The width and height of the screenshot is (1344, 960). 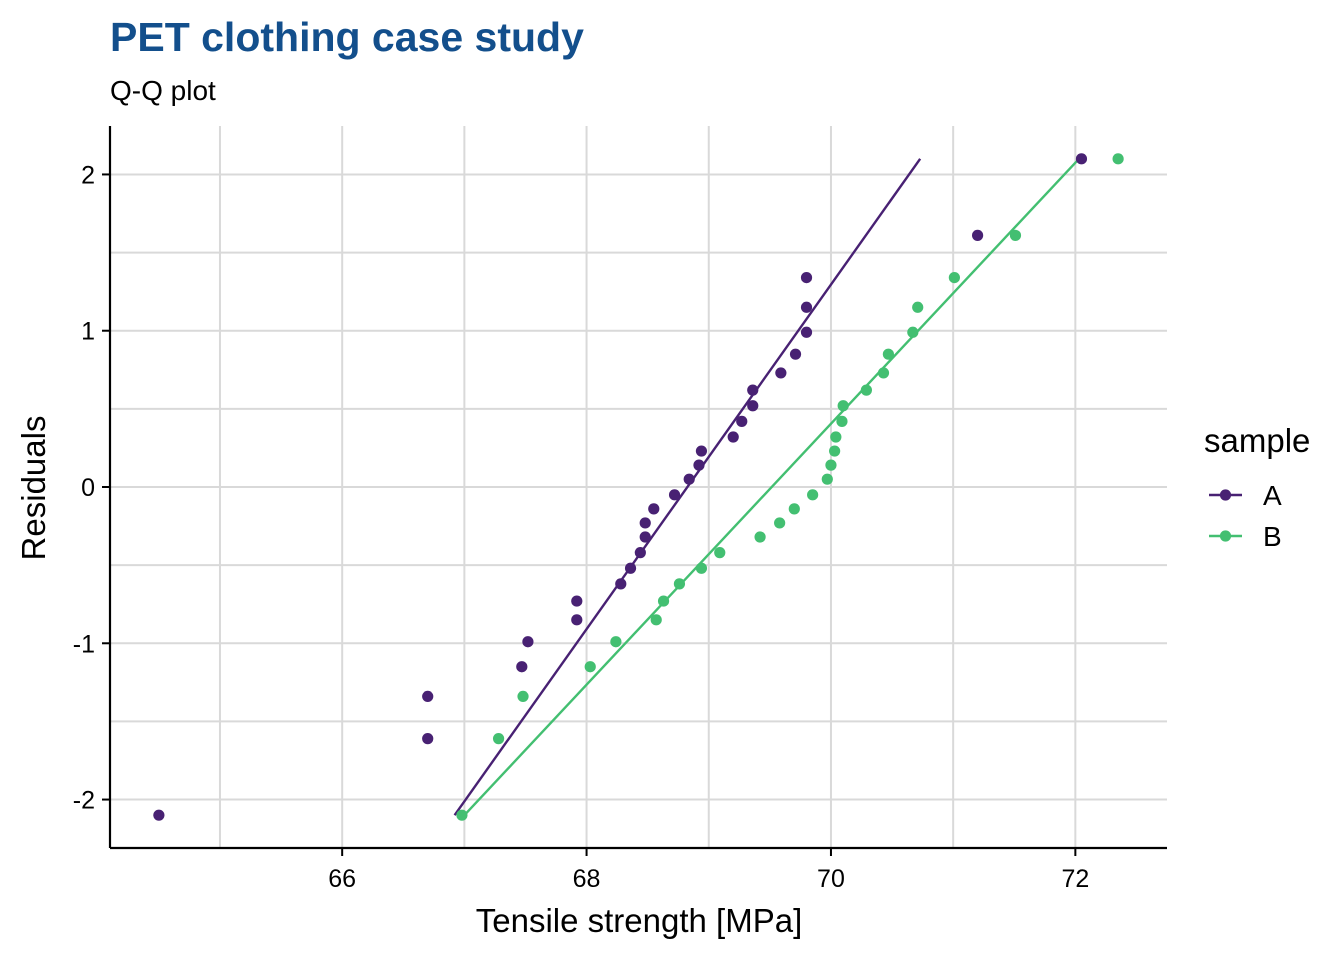 I want to click on y-tick-label: 0, so click(x=88, y=488).